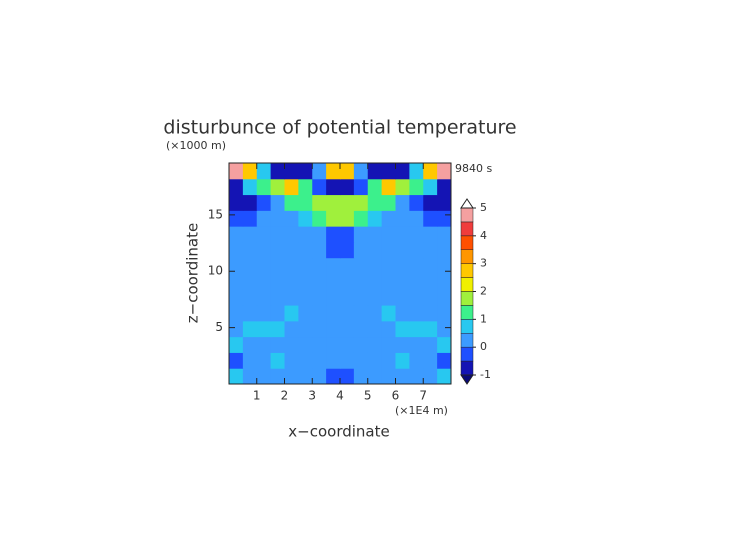 The height and width of the screenshot is (536, 752). What do you see at coordinates (312, 396) in the screenshot?
I see `x-tick-label: 3` at bounding box center [312, 396].